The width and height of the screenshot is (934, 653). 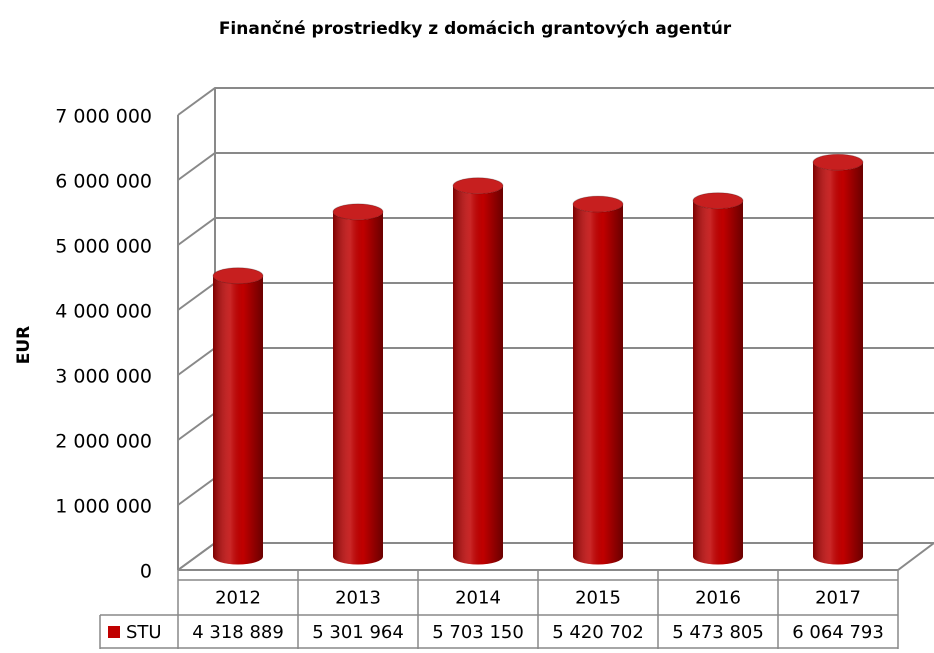 What do you see at coordinates (838, 598) in the screenshot?
I see `x-tick-label: 2017` at bounding box center [838, 598].